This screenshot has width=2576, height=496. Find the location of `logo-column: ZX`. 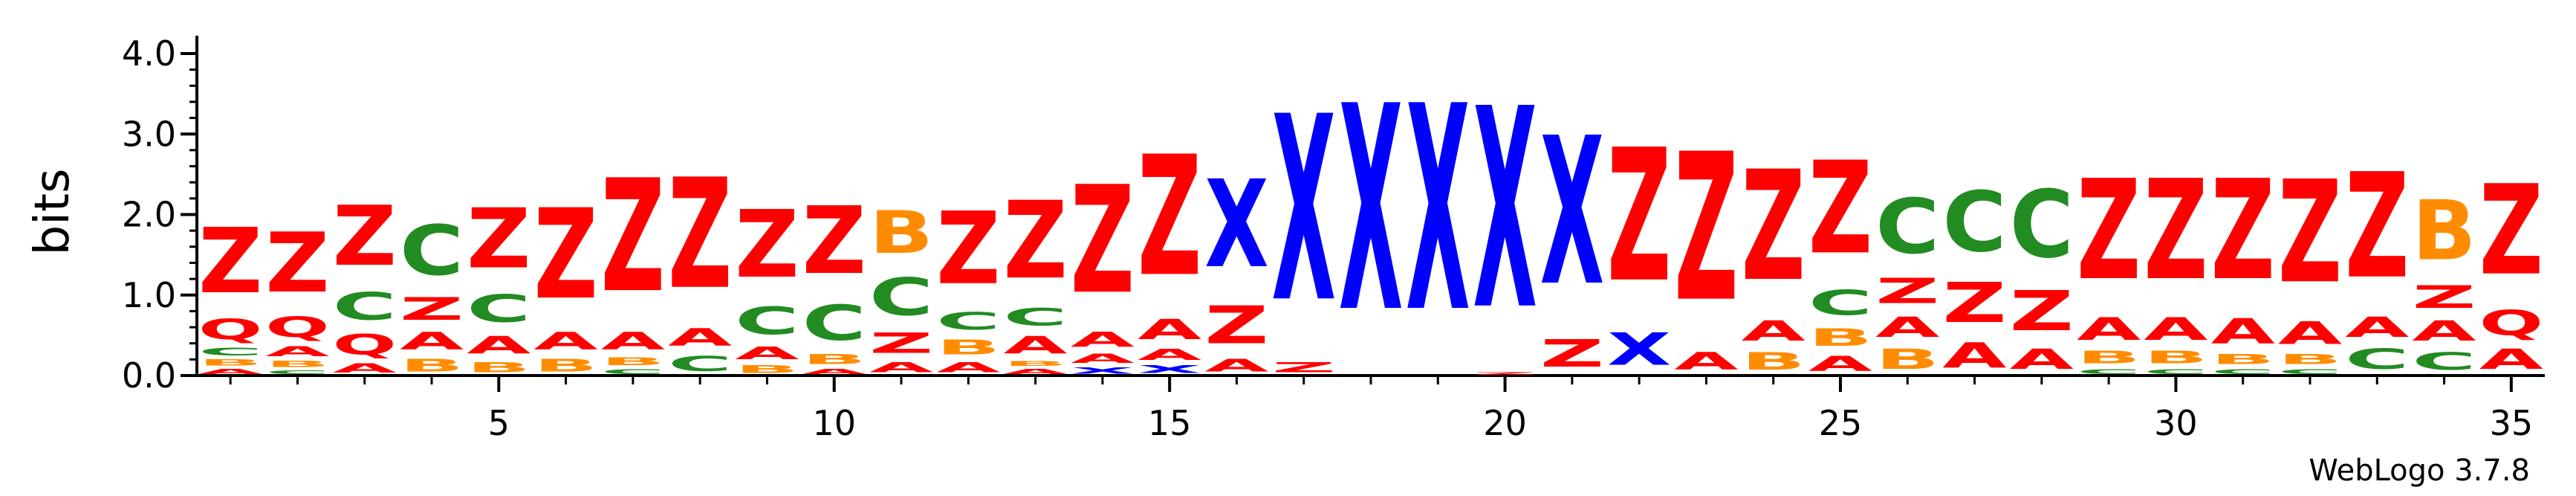

logo-column: ZX is located at coordinates (1572, 235).